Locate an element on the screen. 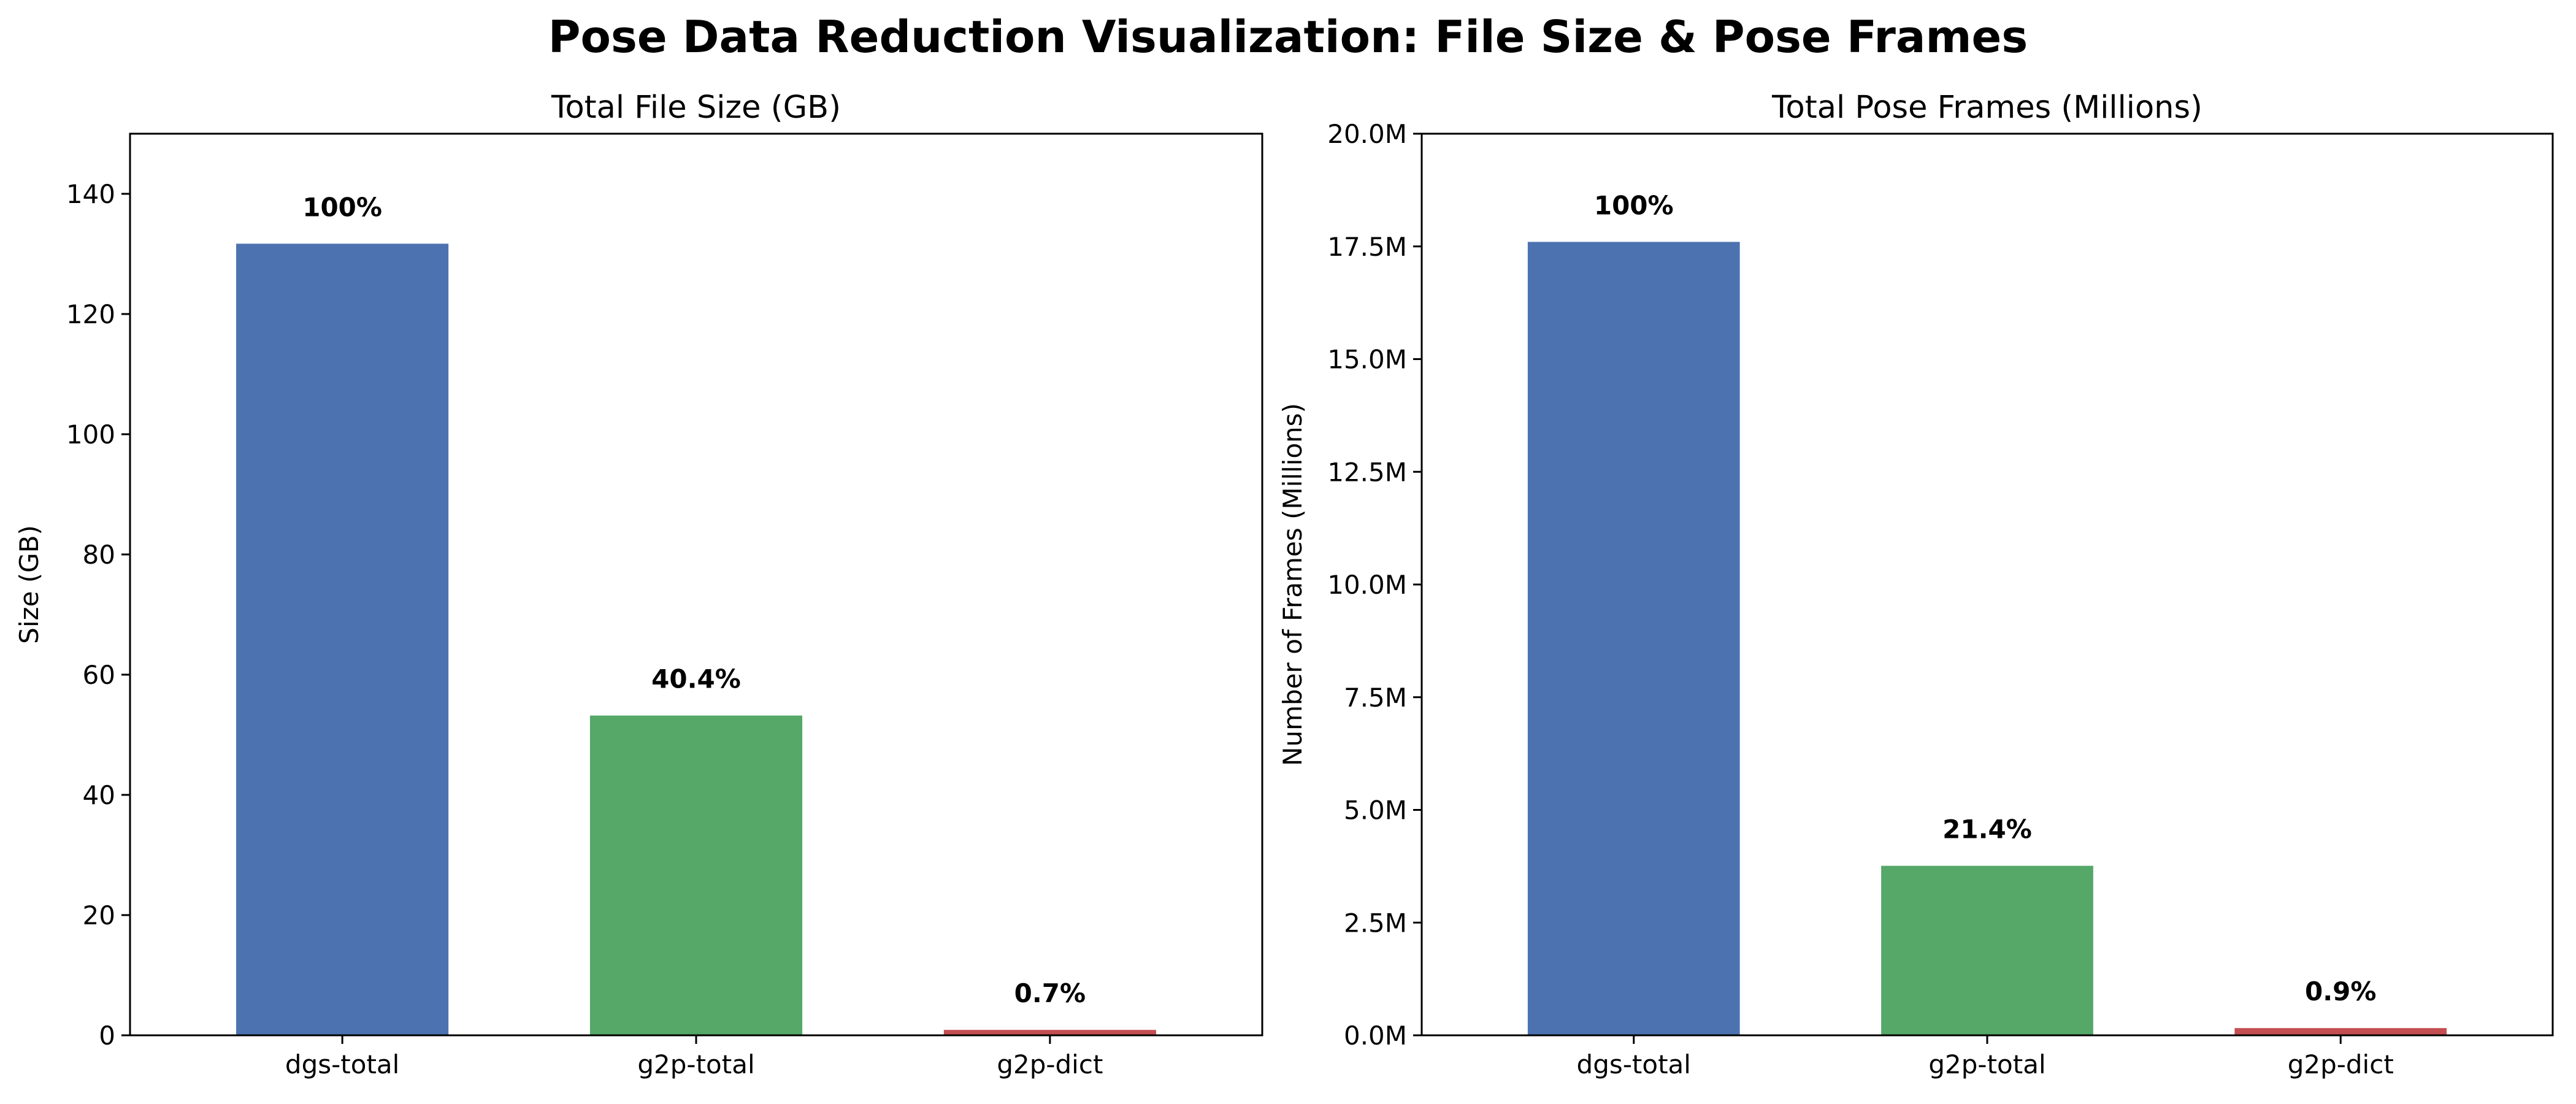 The width and height of the screenshot is (2576, 1104). panel-title: Total Pose Frames (Millions) is located at coordinates (1986, 108).